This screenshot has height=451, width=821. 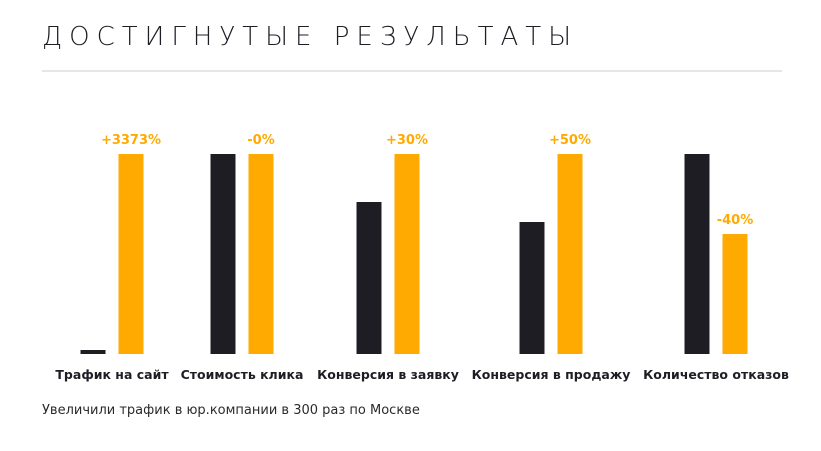 What do you see at coordinates (407, 140) in the screenshot?
I see `data-label: +30%` at bounding box center [407, 140].